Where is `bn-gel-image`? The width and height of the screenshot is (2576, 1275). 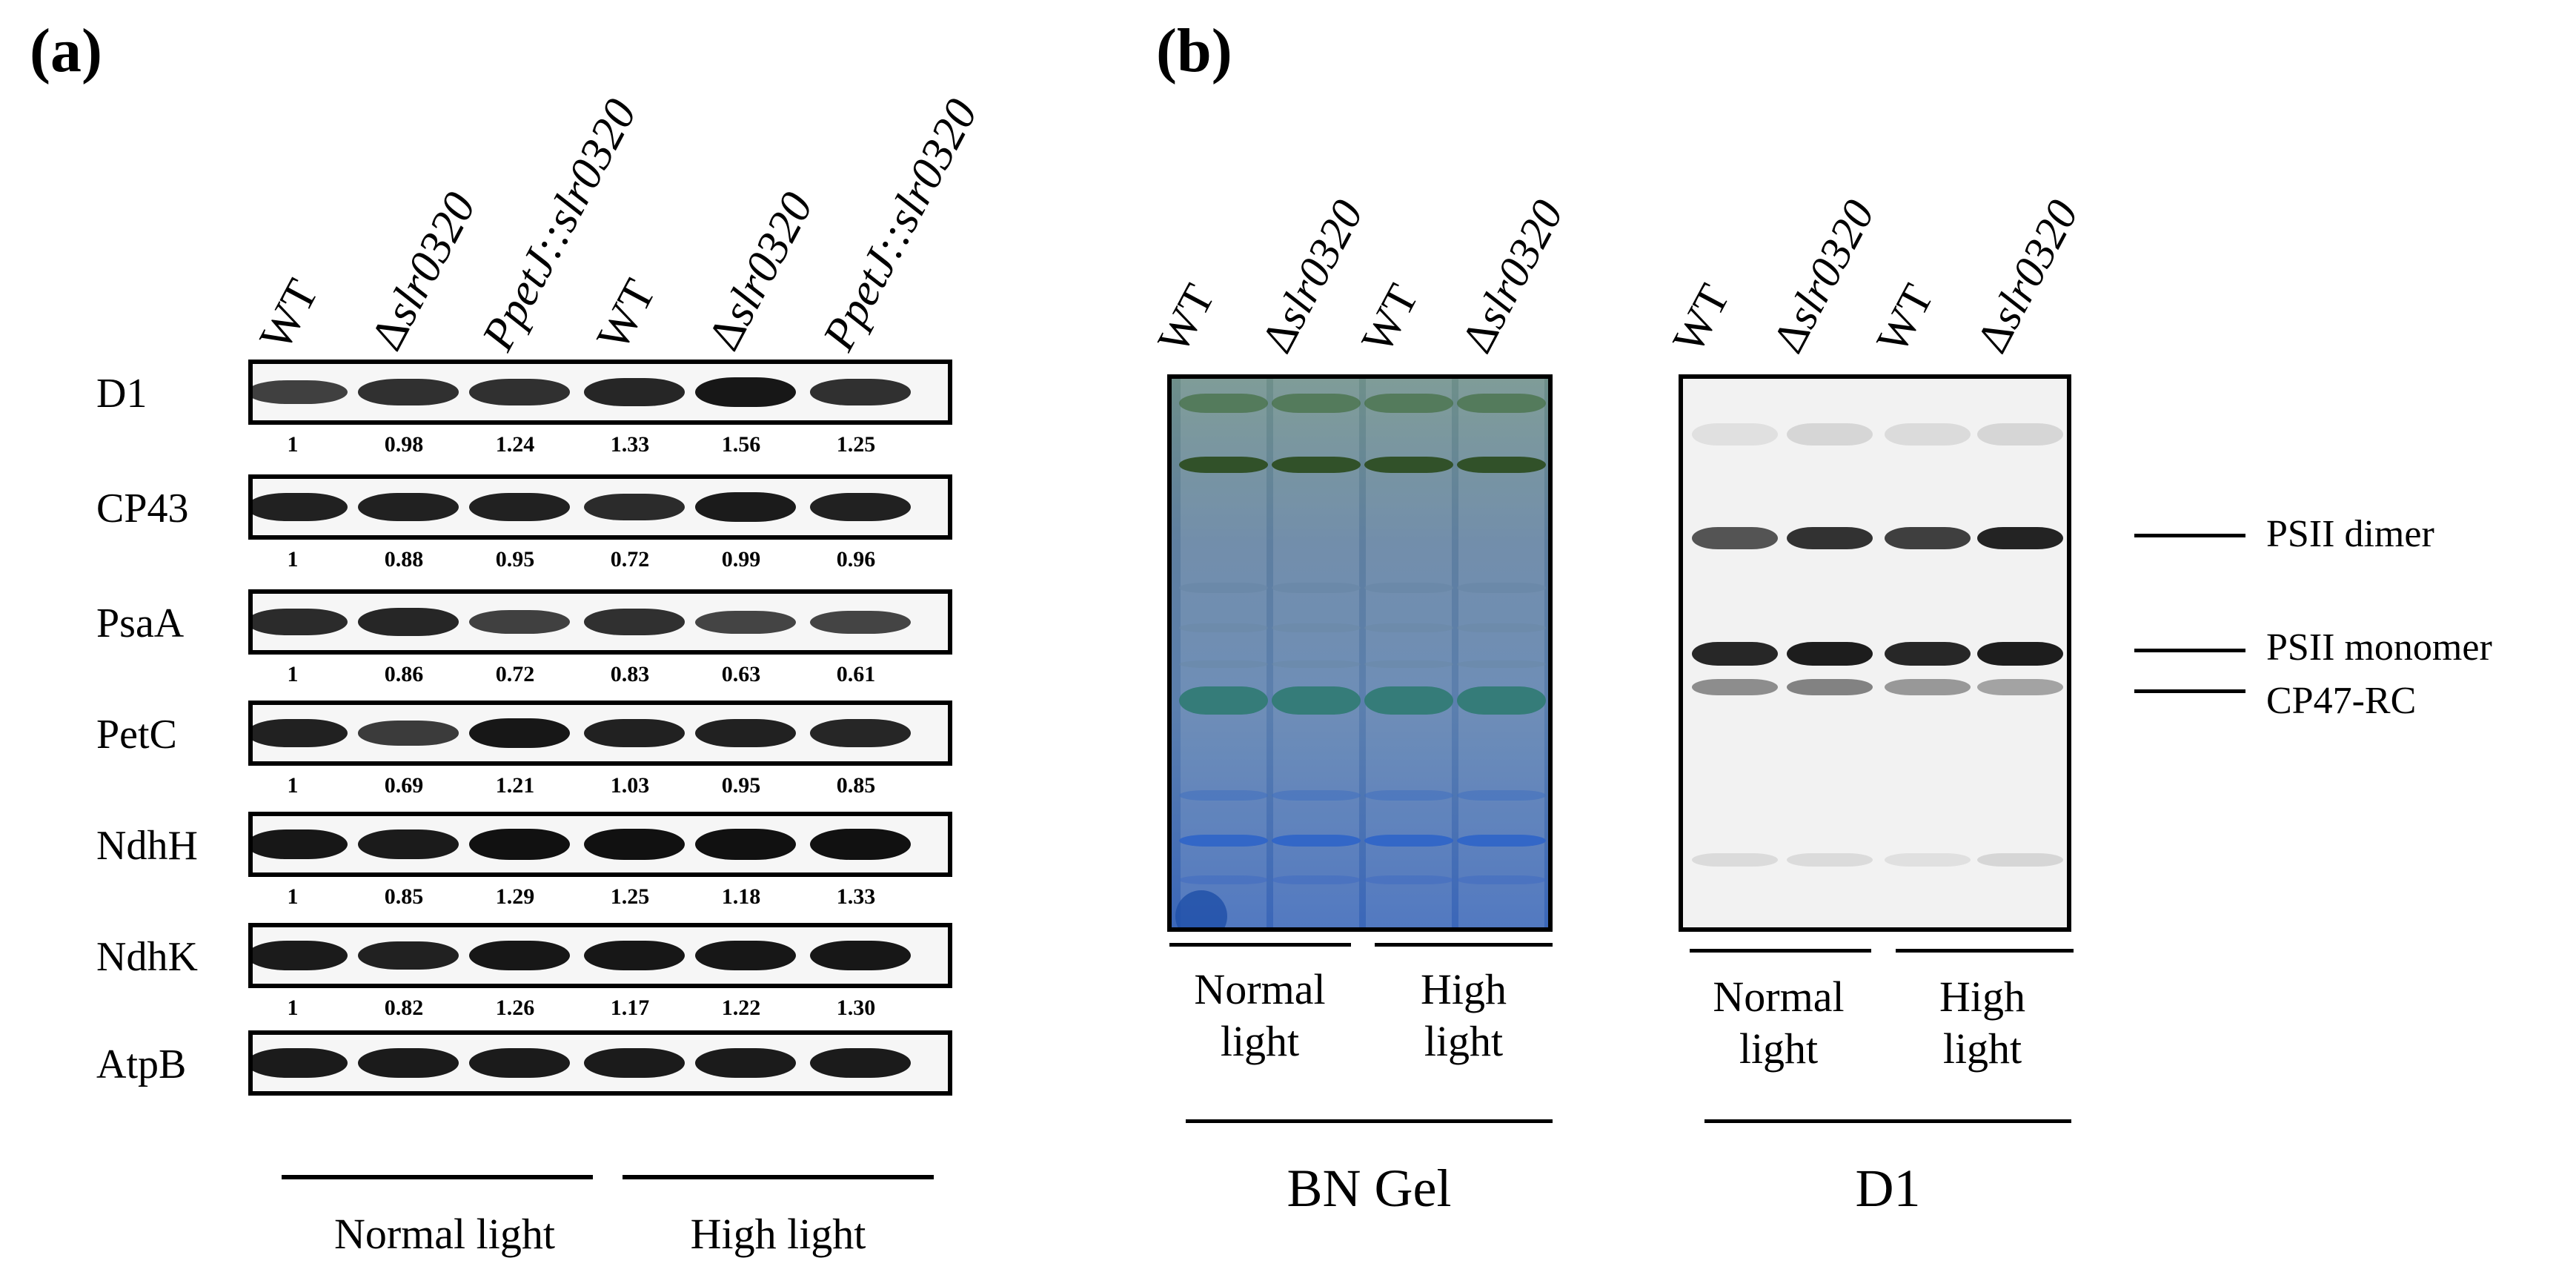
bn-gel-image is located at coordinates (1360, 653).